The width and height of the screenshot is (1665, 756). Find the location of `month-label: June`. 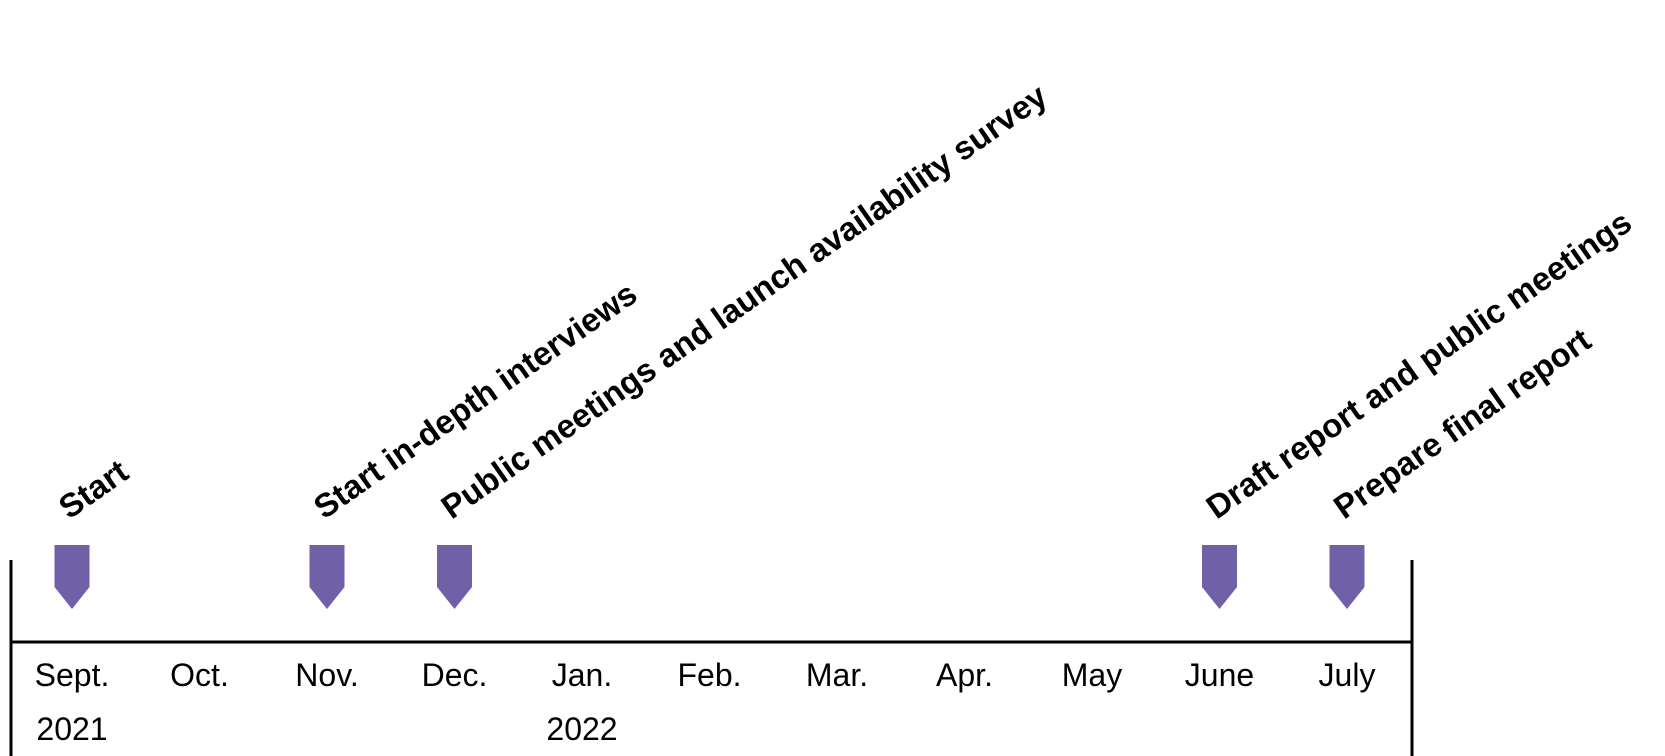

month-label: June is located at coordinates (1219, 675).